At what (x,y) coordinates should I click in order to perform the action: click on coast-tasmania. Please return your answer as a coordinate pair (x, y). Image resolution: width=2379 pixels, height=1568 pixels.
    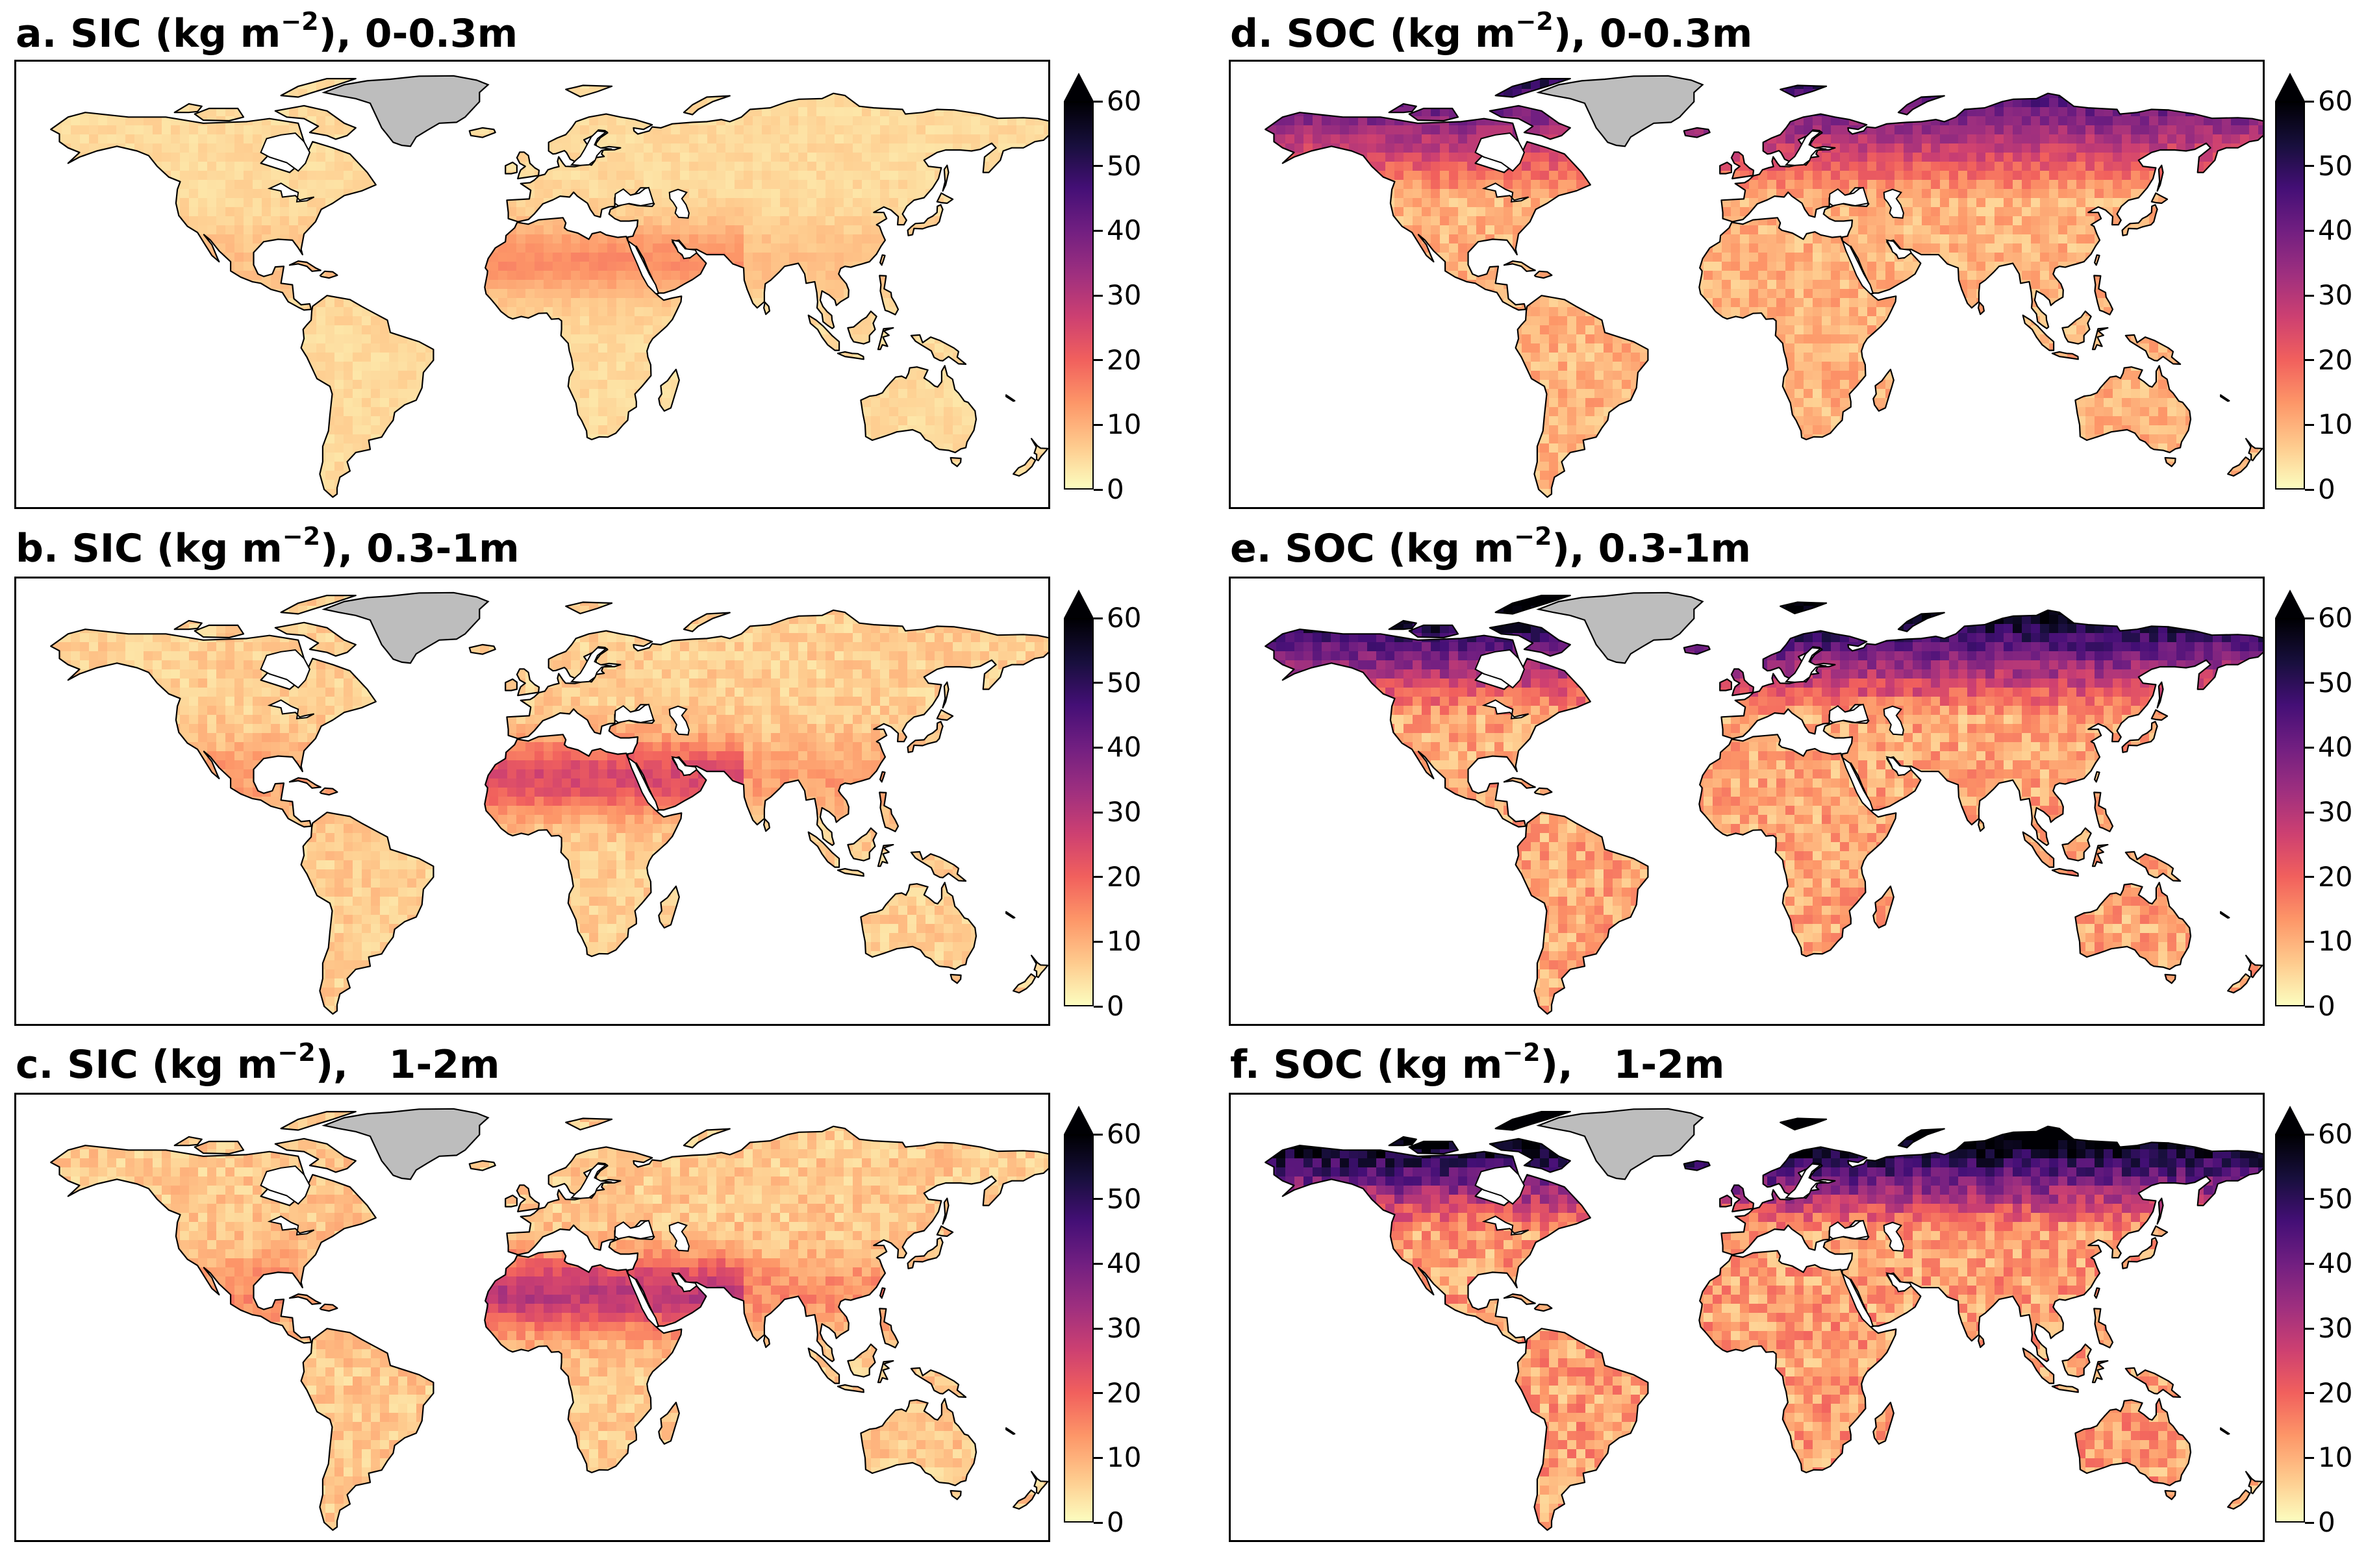
    Looking at the image, I should click on (956, 1494).